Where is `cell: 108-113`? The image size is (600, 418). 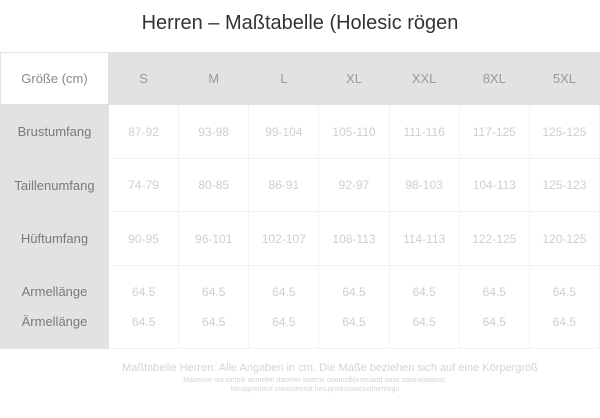 cell: 108-113 is located at coordinates (354, 238).